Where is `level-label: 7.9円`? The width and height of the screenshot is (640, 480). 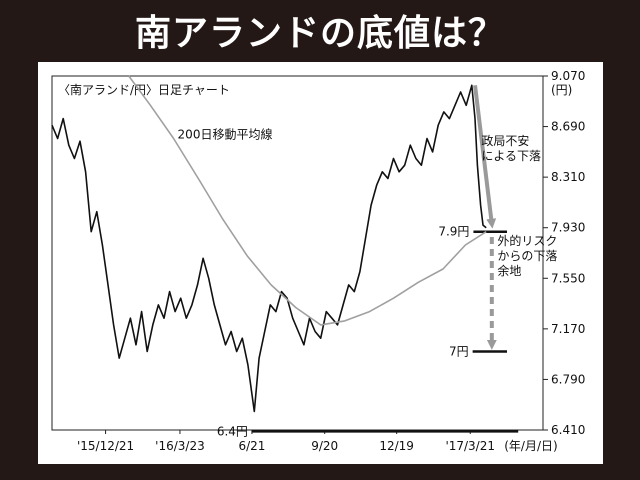
level-label: 7.9円 is located at coordinates (453, 232).